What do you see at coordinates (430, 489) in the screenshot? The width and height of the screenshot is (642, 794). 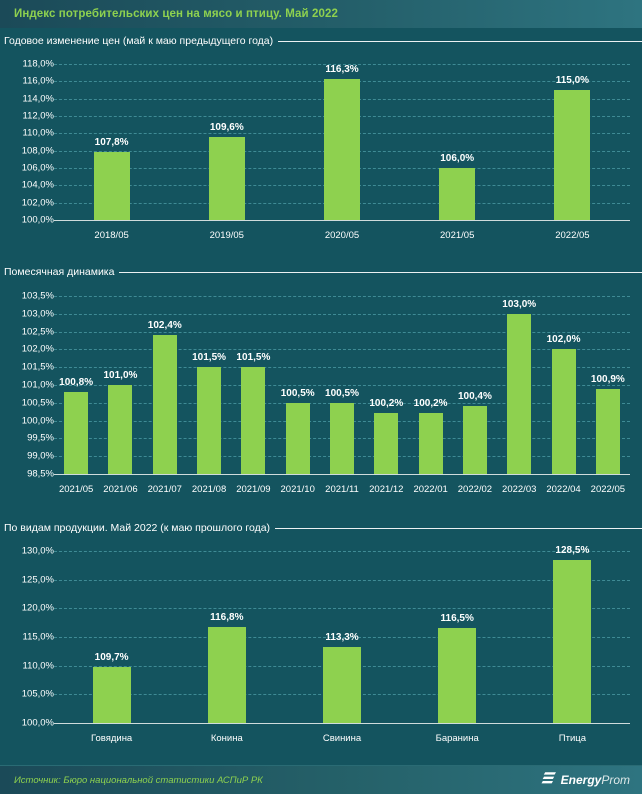 I see `x-axis-tick-label: 2022/01` at bounding box center [430, 489].